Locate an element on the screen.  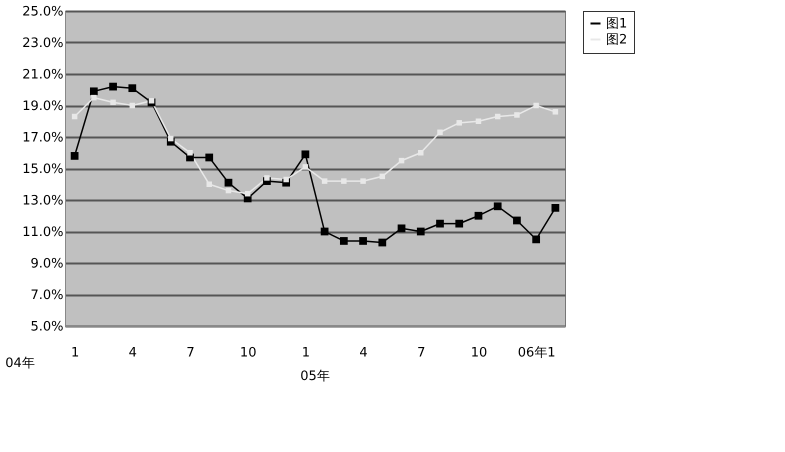
y-tick-label: 25.0% is located at coordinates (43, 12).